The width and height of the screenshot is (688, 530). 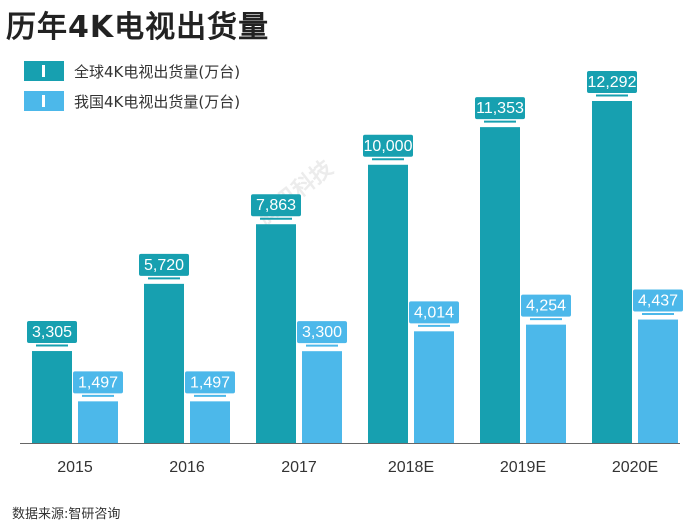 I want to click on bar-china-2018E, so click(x=434, y=387).